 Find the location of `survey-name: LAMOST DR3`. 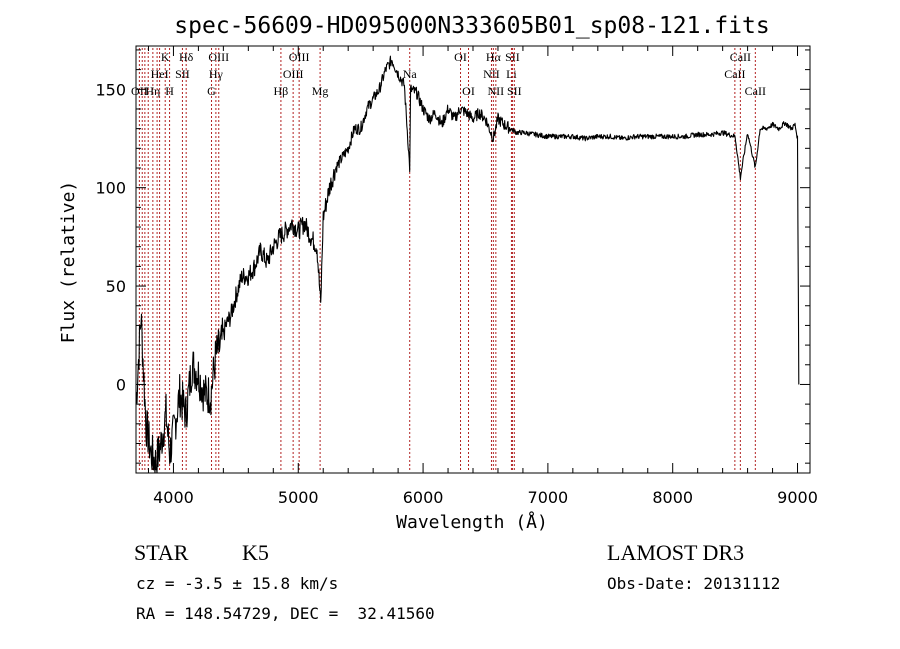

survey-name: LAMOST DR3 is located at coordinates (676, 552).